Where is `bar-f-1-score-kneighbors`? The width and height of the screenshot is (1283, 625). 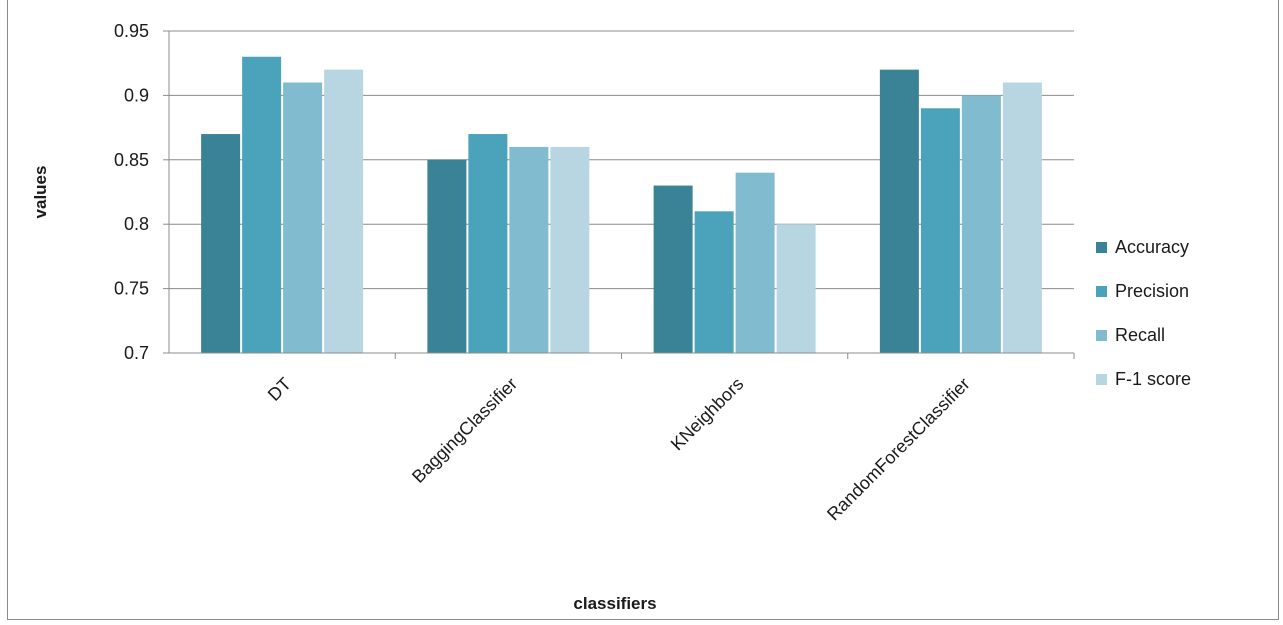
bar-f-1-score-kneighbors is located at coordinates (796, 288).